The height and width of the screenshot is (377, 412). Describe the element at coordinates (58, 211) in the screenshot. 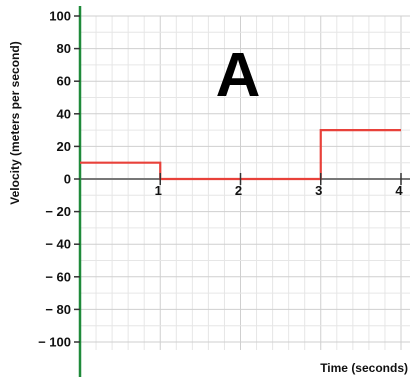

I see `y-tick-label: − 20` at that location.